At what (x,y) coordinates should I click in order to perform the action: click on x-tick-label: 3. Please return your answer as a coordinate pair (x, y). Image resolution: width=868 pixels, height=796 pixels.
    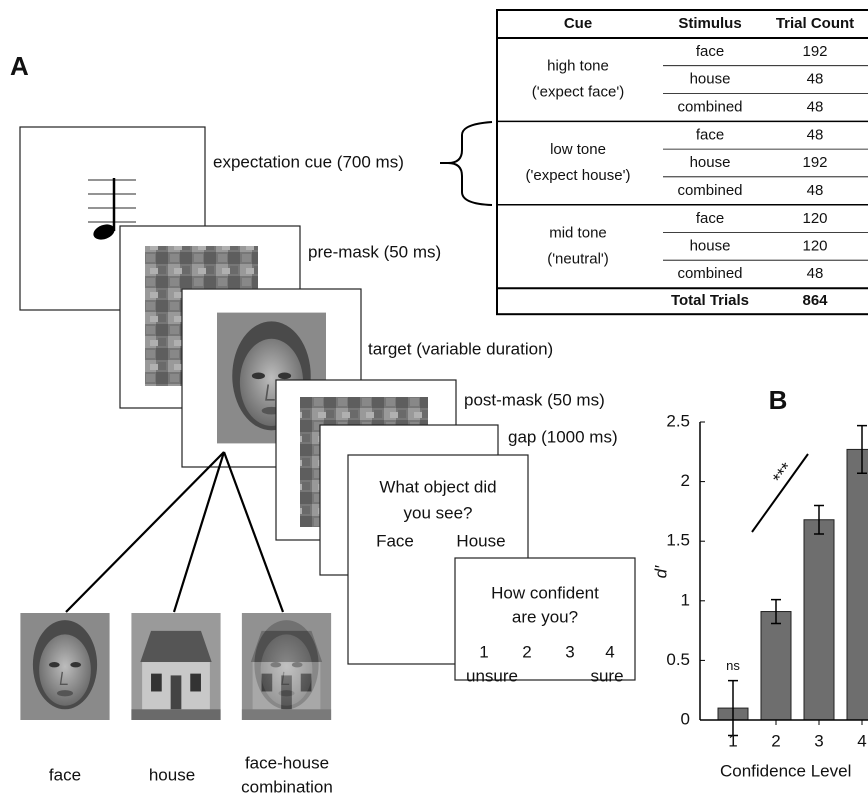
    Looking at the image, I should click on (818, 740).